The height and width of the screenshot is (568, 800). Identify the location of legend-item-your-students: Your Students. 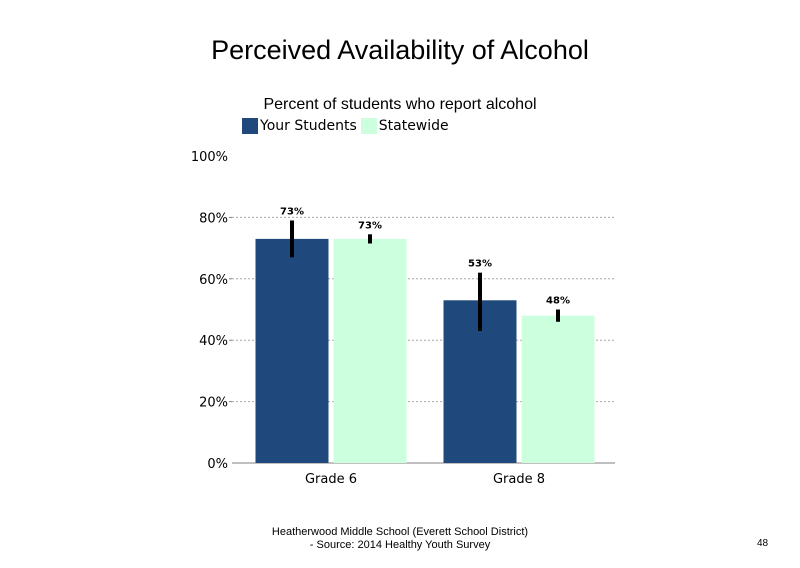
(299, 126).